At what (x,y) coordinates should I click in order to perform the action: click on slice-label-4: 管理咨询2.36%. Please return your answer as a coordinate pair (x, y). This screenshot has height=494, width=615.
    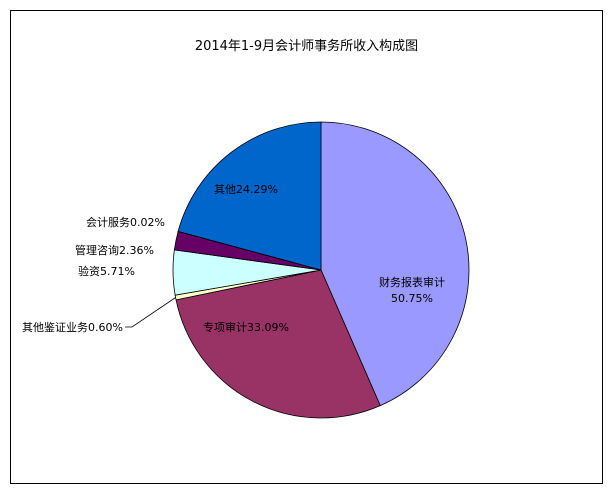
    Looking at the image, I should click on (114, 250).